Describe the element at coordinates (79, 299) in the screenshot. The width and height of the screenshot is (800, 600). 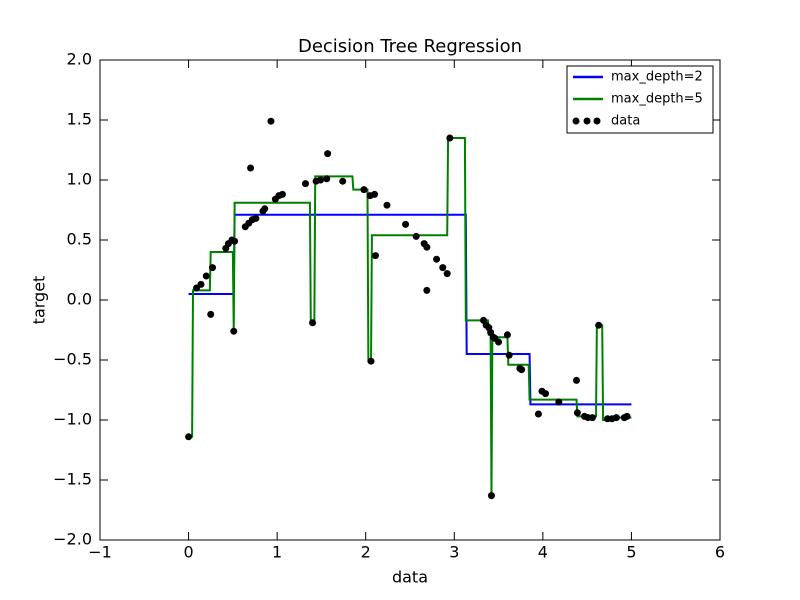
I see `y-tick-label: 0.0` at that location.